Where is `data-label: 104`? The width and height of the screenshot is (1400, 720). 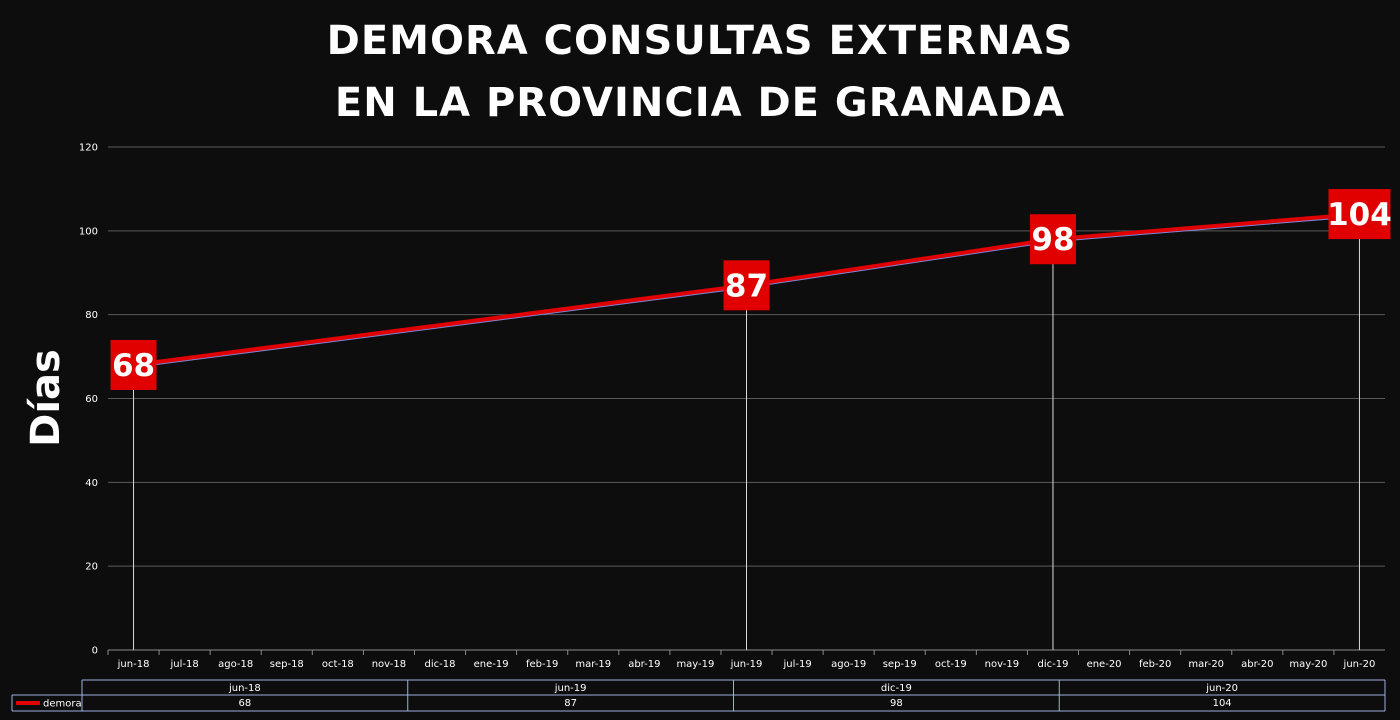 data-label: 104 is located at coordinates (1359, 214).